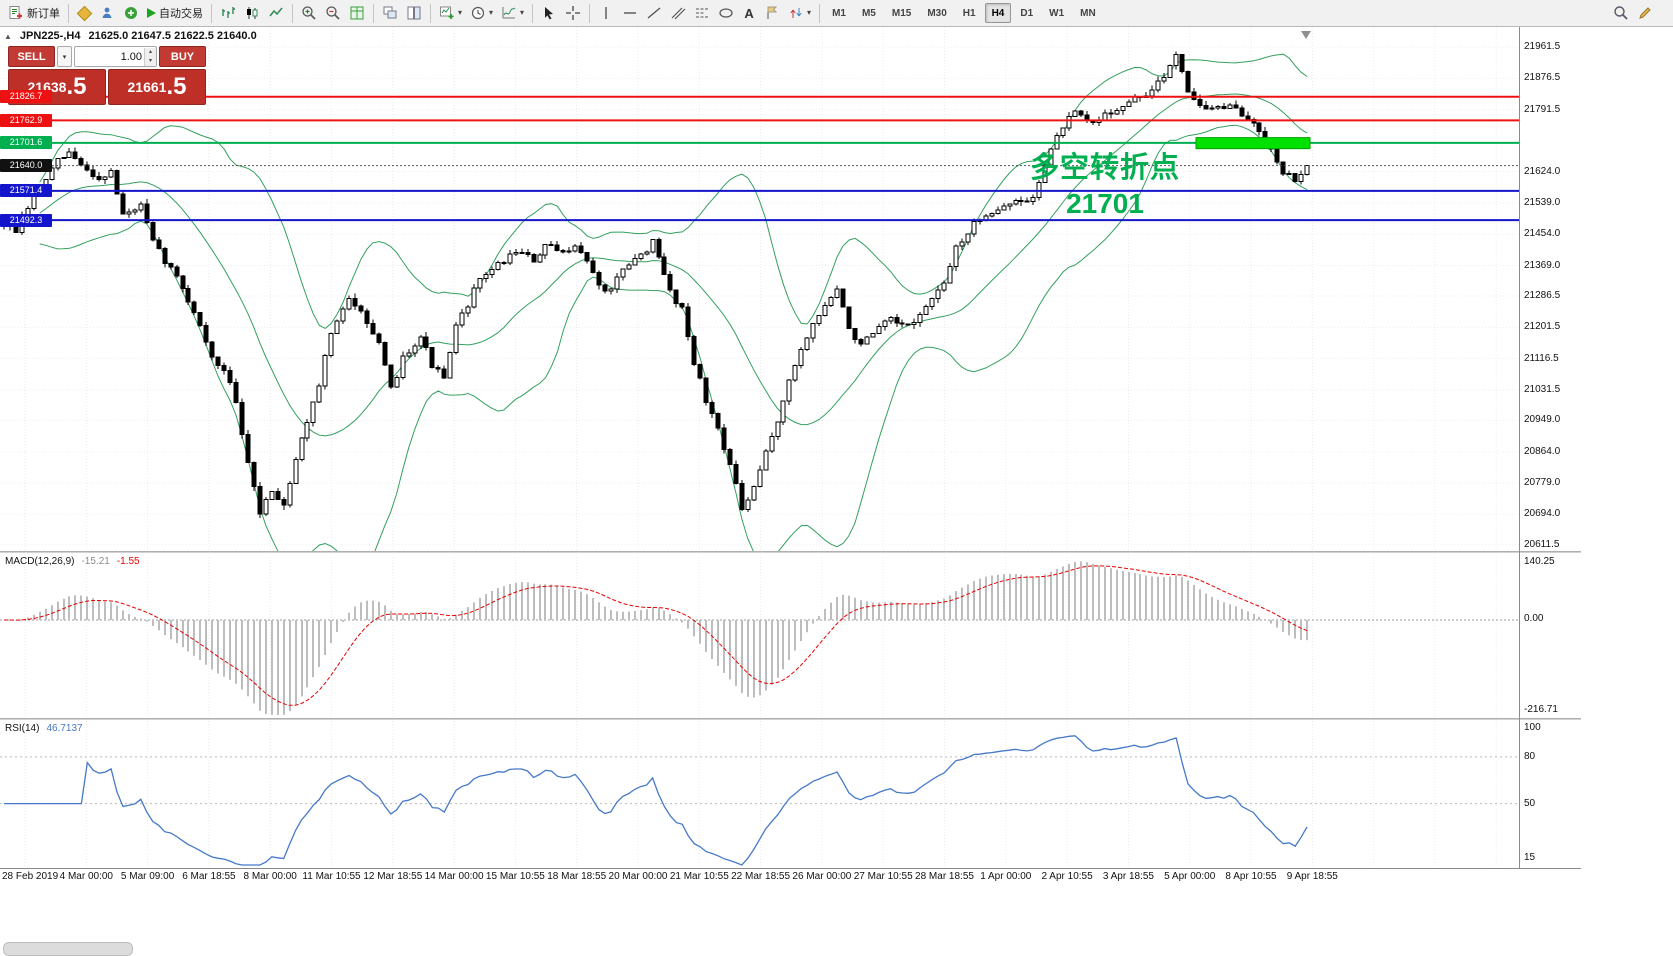 This screenshot has height=956, width=1673. What do you see at coordinates (1621, 13) in the screenshot?
I see `search-button` at bounding box center [1621, 13].